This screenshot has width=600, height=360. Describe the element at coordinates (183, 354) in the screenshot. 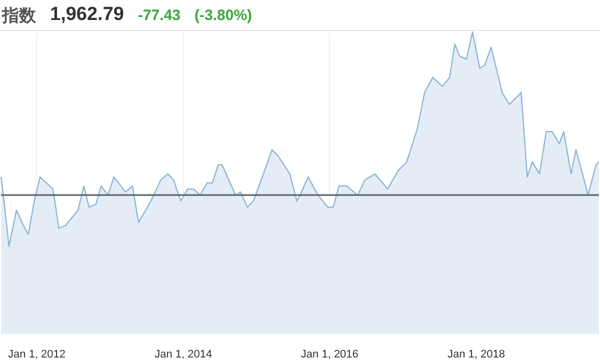

I see `x-tick-label: Jan 1, 2014` at that location.